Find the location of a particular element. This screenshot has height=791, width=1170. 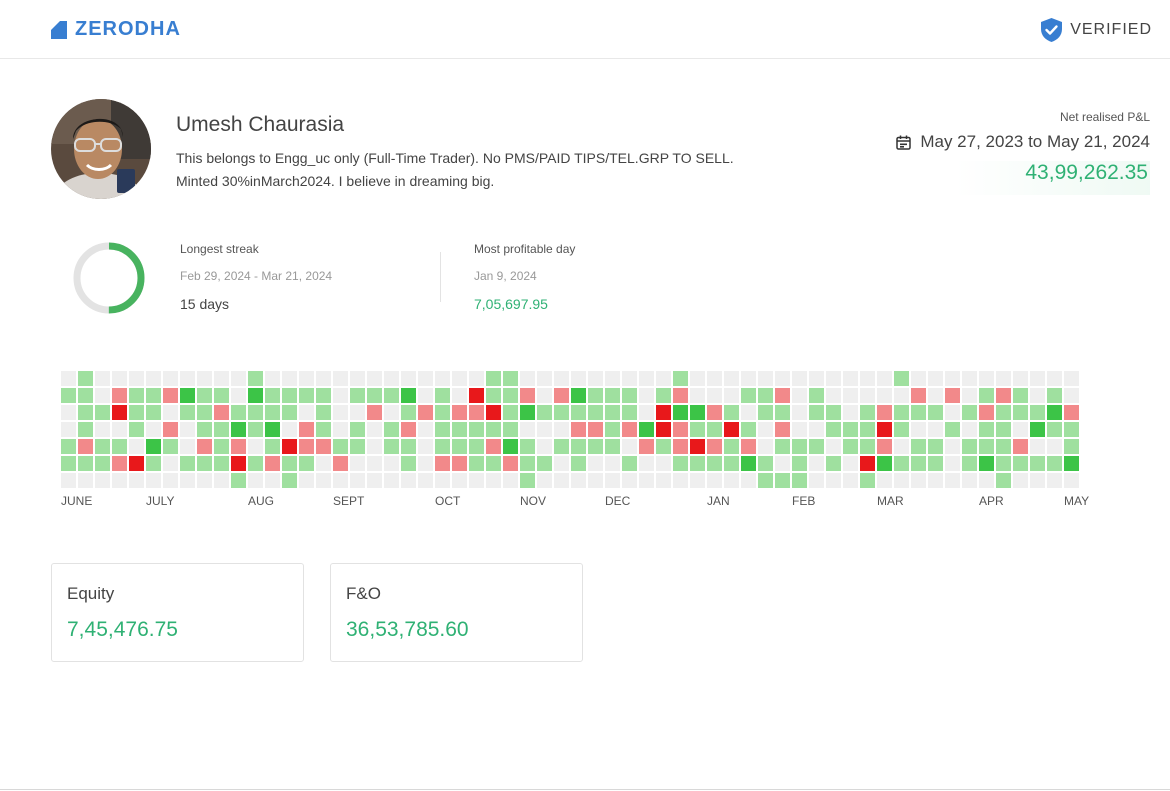

pnl-date-text: May 27, 2023 to May 21, 2024 is located at coordinates (1035, 141).